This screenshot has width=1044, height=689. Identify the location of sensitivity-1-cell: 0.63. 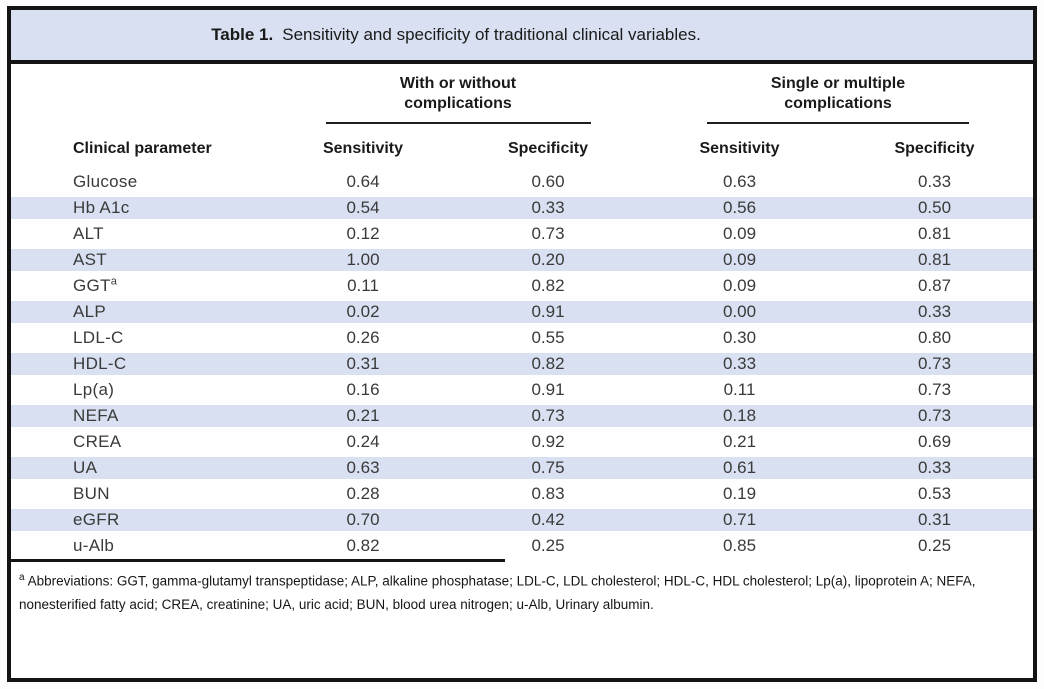
(363, 468).